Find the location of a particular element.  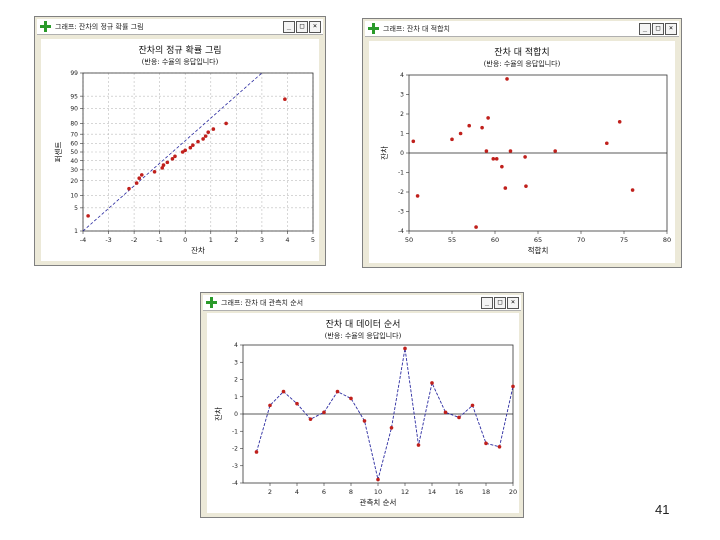

window-title: 그래프: 잔차 대 적합치 is located at coordinates (416, 28).